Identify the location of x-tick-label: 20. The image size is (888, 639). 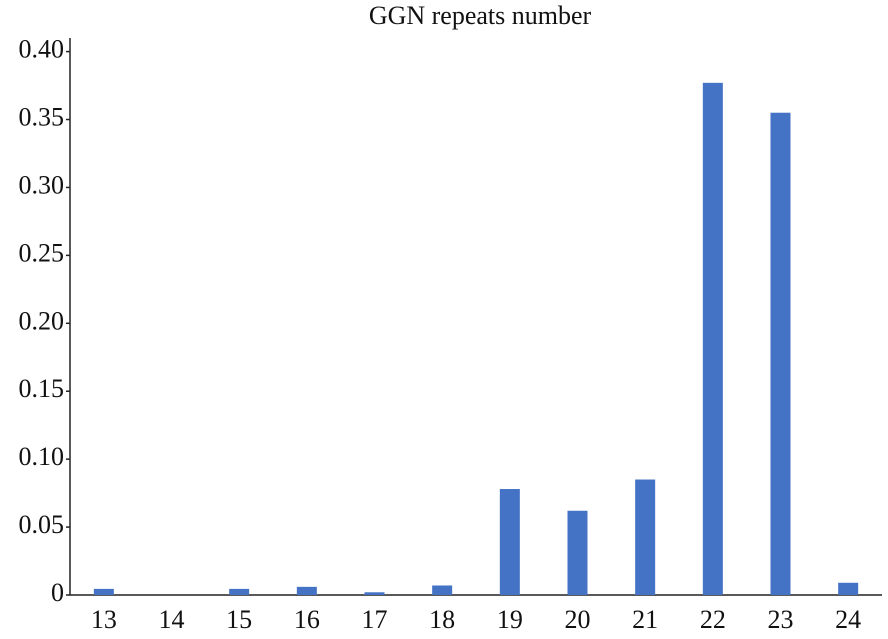
(578, 619).